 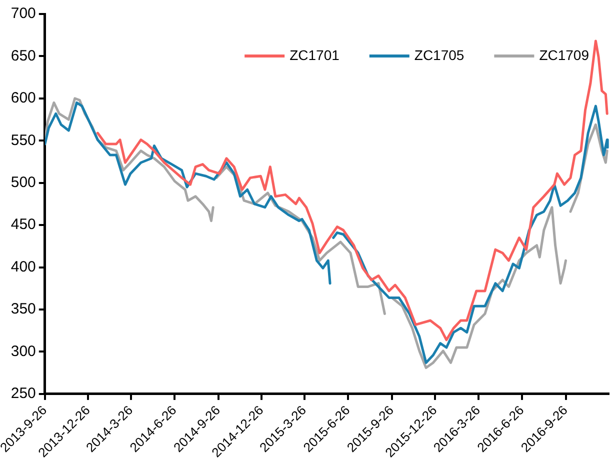 I want to click on legend-label: ZC1701, so click(x=315, y=54).